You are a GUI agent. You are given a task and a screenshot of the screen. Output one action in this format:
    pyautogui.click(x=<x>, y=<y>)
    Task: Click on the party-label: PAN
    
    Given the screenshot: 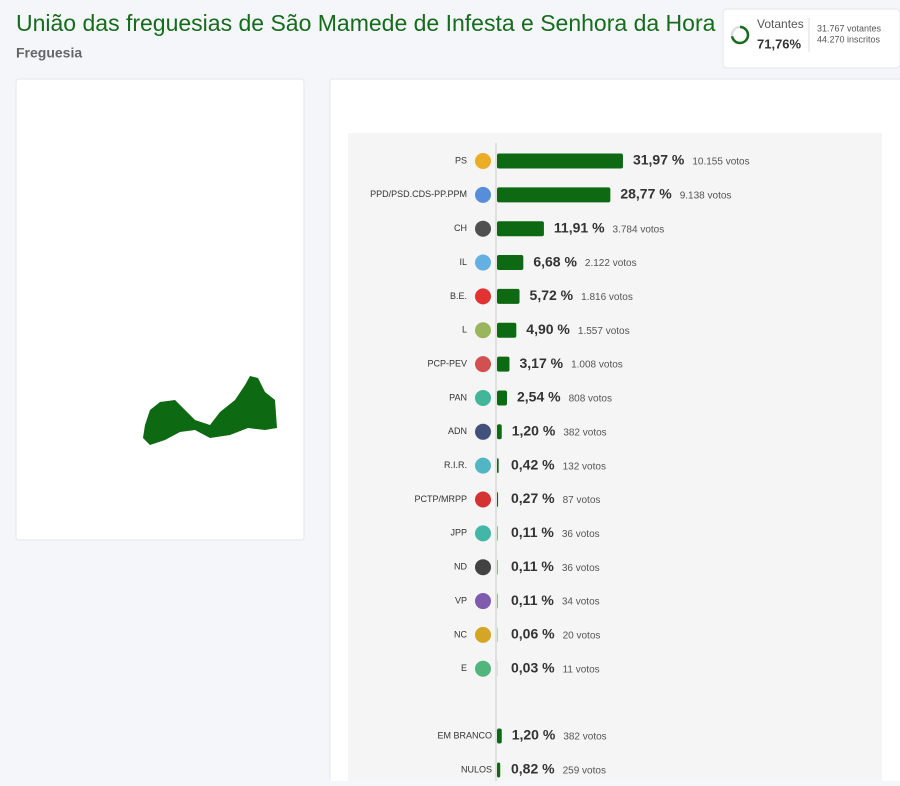 What is the action you would take?
    pyautogui.click(x=458, y=397)
    